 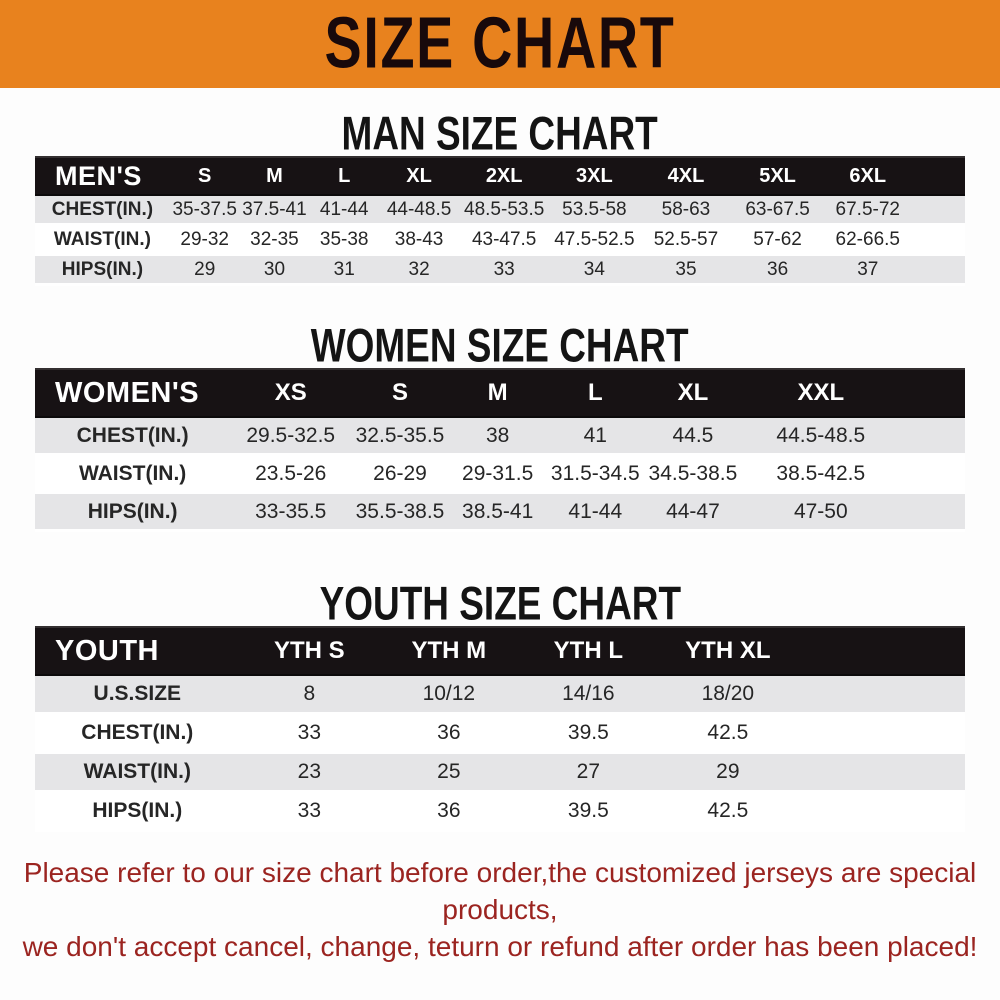 I want to click on size-cell: 58-63, so click(x=686, y=211).